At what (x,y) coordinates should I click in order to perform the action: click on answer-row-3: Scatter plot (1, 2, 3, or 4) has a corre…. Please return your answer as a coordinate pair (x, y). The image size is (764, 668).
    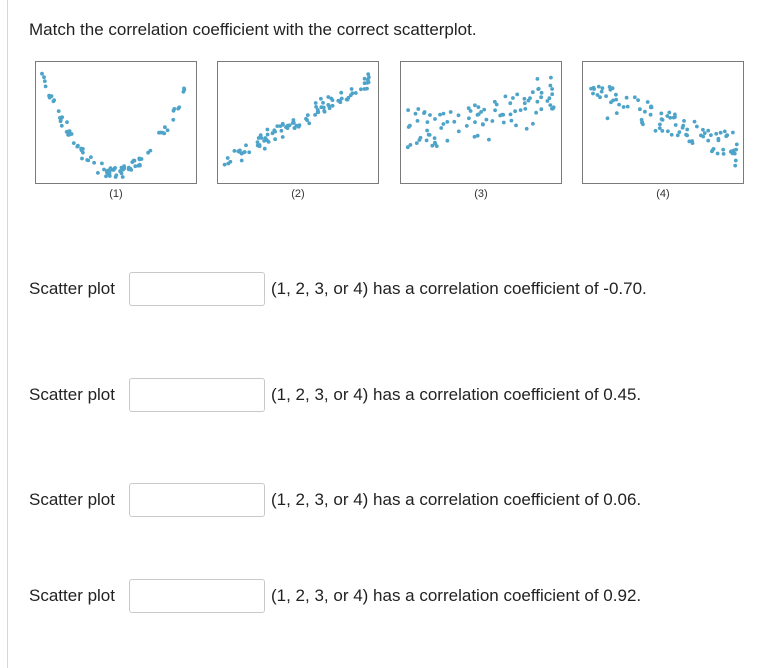
    Looking at the image, I should click on (335, 500).